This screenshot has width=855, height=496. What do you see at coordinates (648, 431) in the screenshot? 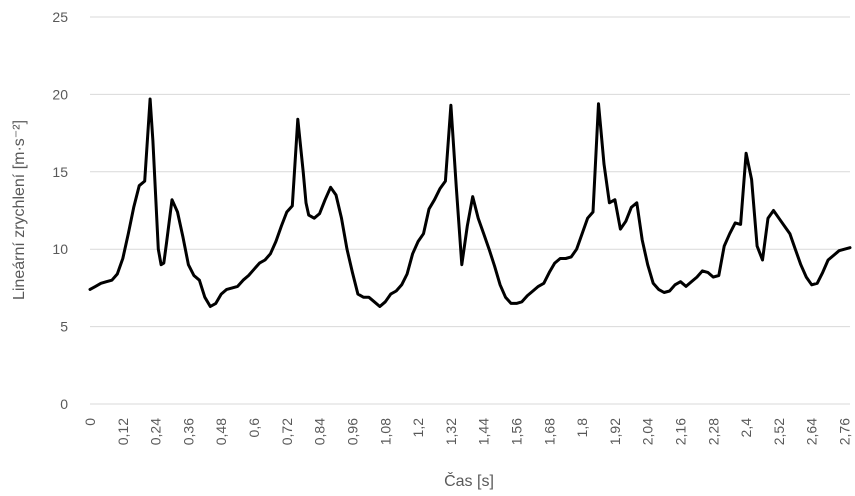
I see `x-tick-label: 2,04` at bounding box center [648, 431].